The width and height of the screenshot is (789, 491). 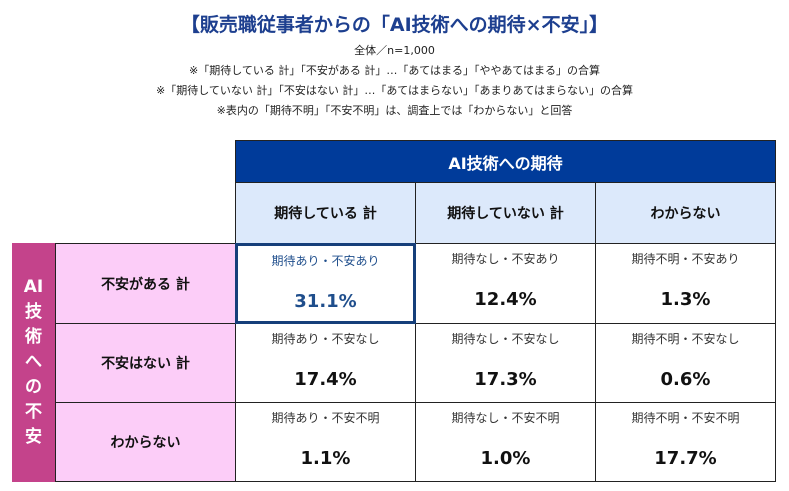 I want to click on table-cell: 期待なし・不安なし 17.3%, so click(x=505, y=363).